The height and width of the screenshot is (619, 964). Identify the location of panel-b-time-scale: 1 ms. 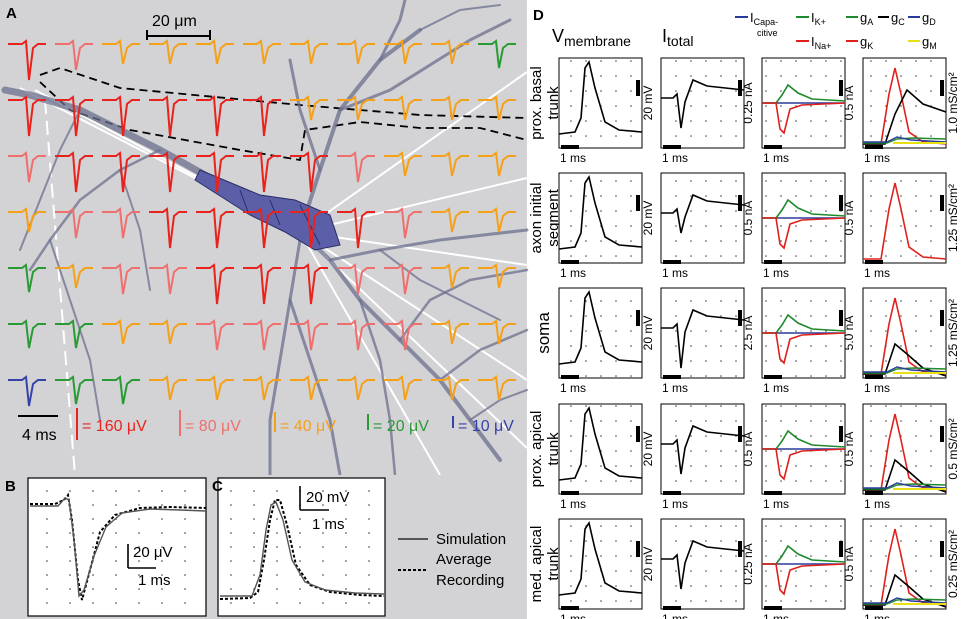
(154, 580).